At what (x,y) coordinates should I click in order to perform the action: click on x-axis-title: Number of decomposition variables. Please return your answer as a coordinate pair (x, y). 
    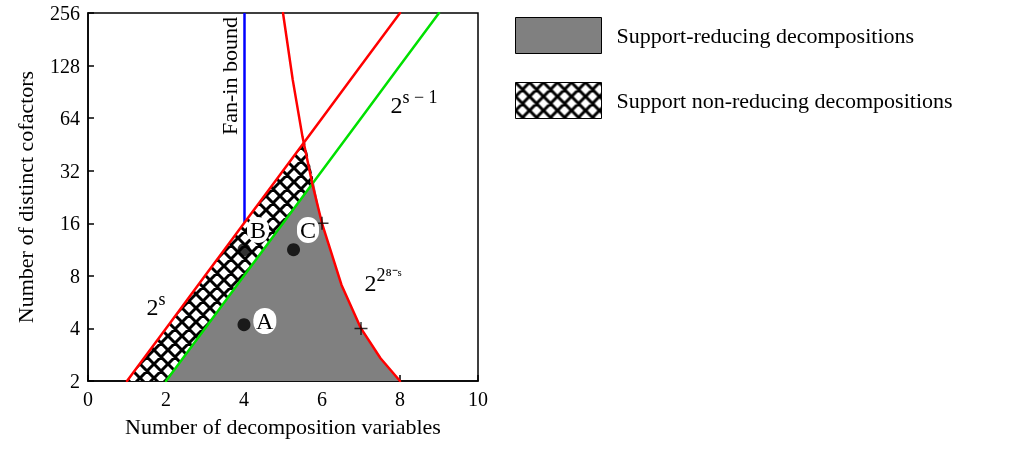
    Looking at the image, I should click on (283, 426).